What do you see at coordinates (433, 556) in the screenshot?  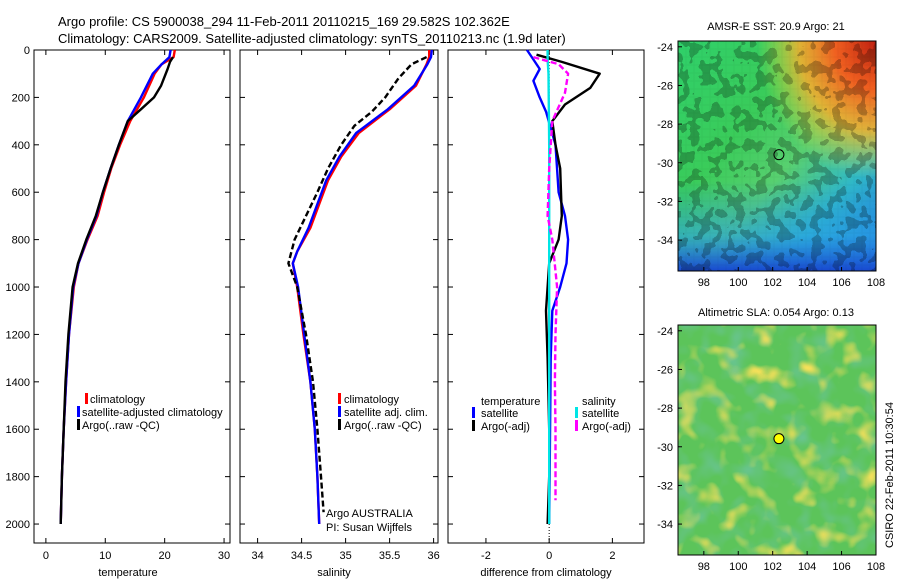 I see `x-tick-label: 36` at bounding box center [433, 556].